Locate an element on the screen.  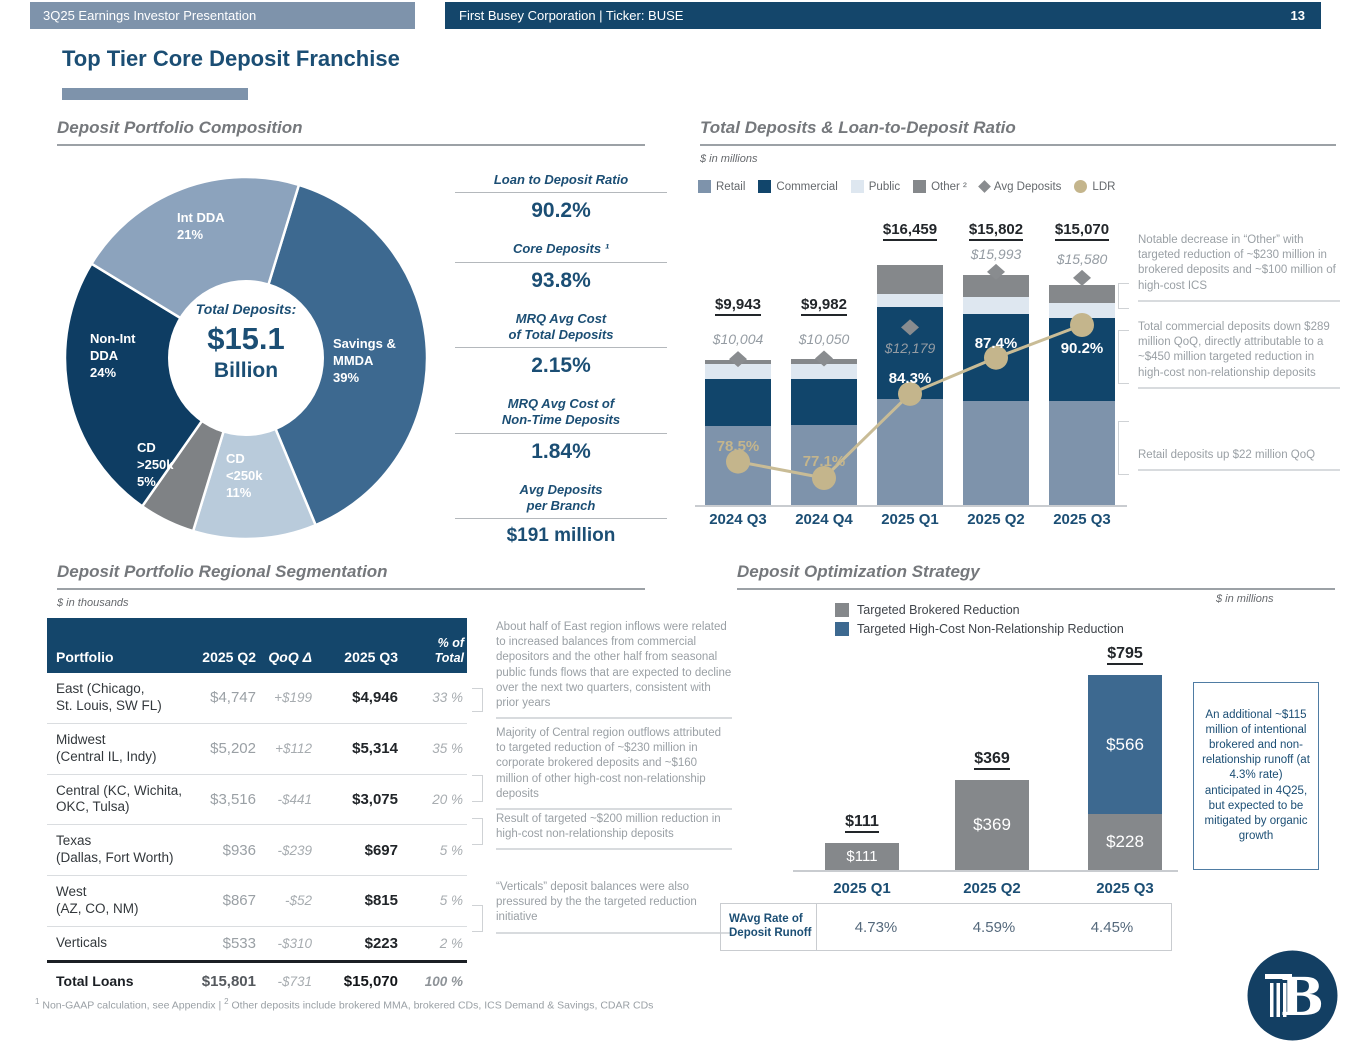
legend-label: Avg Deposits is located at coordinates (1027, 186).